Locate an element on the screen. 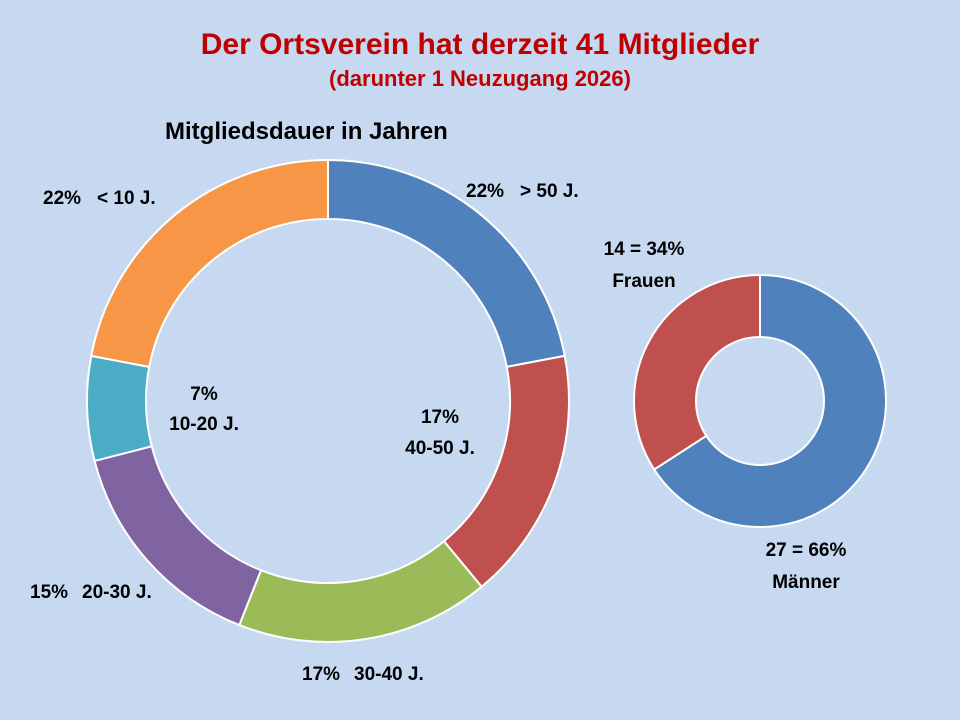 This screenshot has width=960, height=720. label-20-30-category: 20-30 J. is located at coordinates (117, 592).